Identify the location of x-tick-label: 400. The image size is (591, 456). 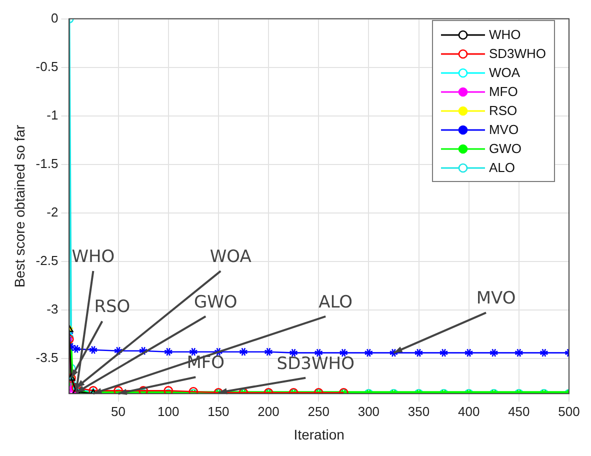
(469, 411).